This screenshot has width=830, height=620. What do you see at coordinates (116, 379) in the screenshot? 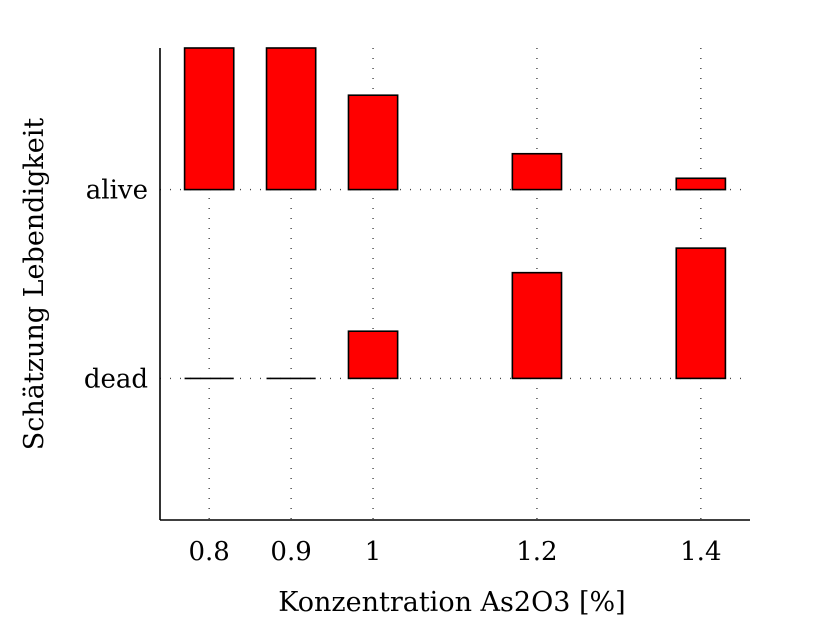
I see `y-tick-label-dead: dead` at bounding box center [116, 379].